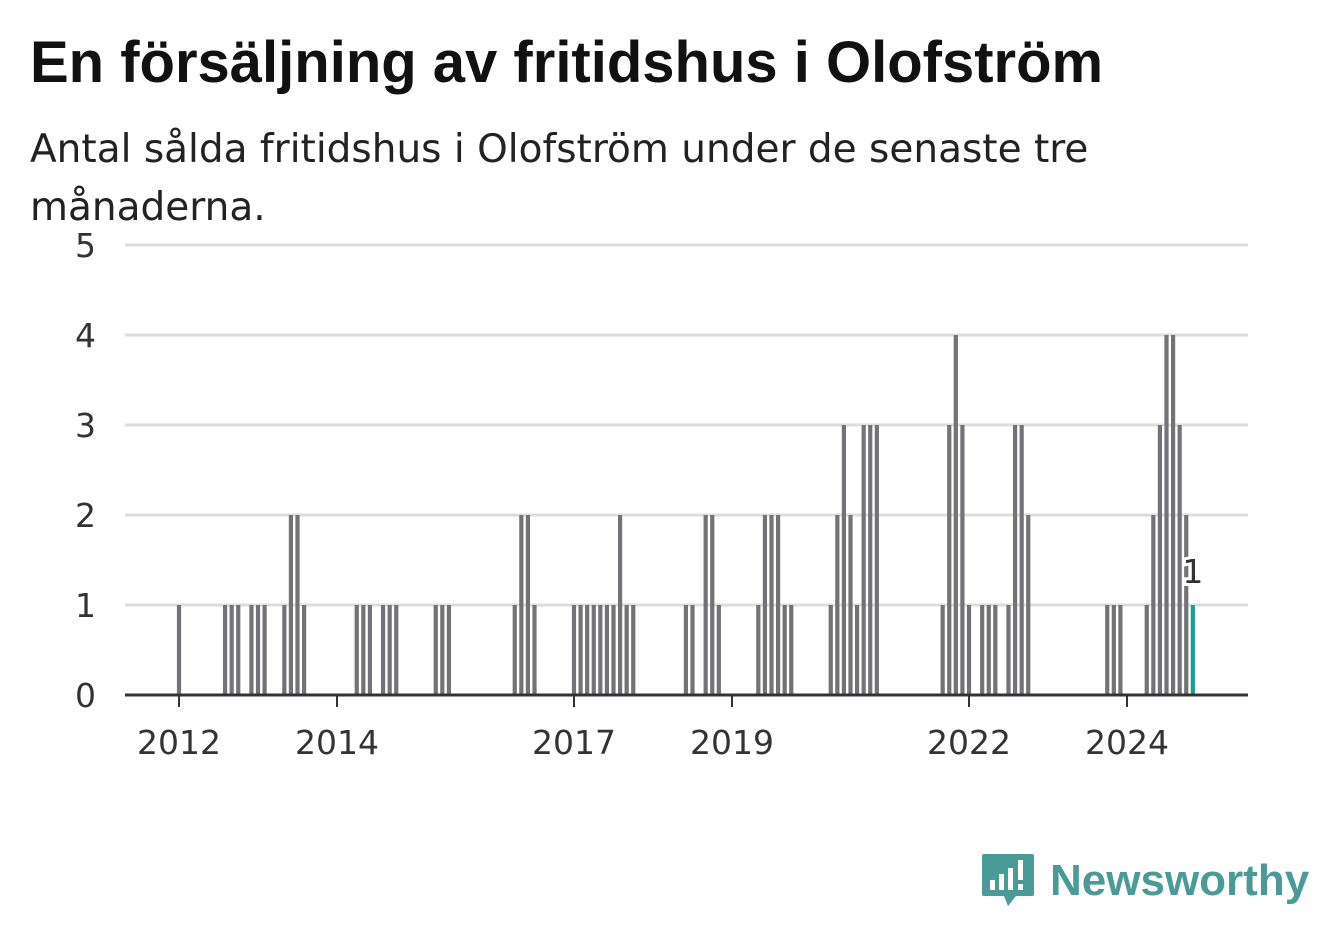  Describe the element at coordinates (179, 742) in the screenshot. I see `x-tick-label: 2012` at that location.